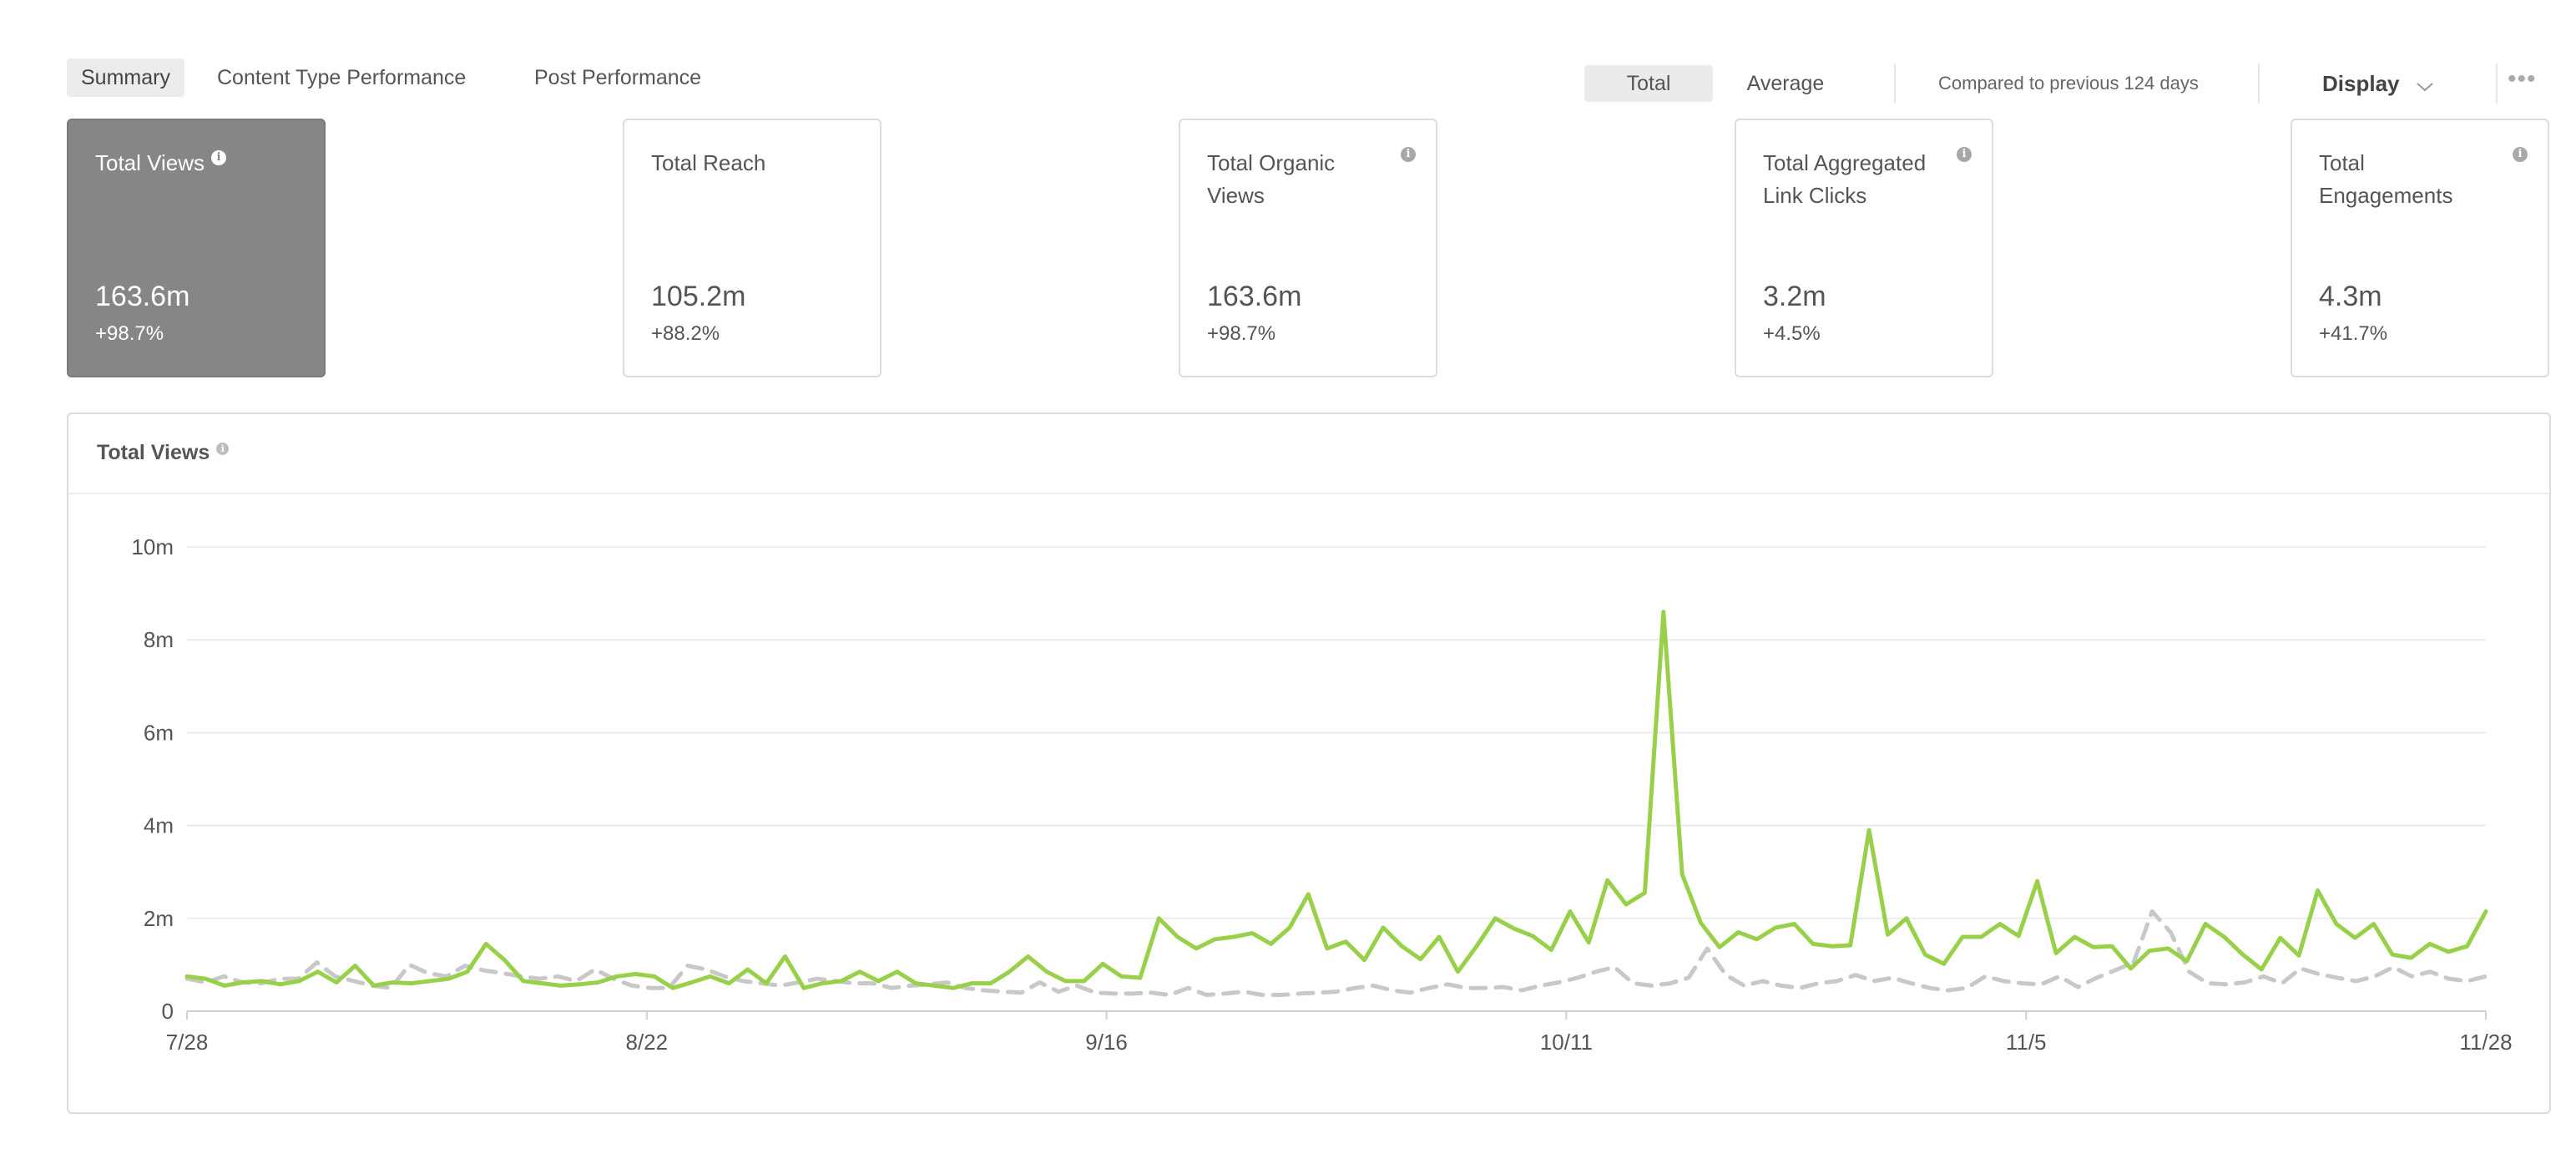 The image size is (2576, 1154). Describe the element at coordinates (708, 163) in the screenshot. I see `metric-card-title: Total Reach` at that location.